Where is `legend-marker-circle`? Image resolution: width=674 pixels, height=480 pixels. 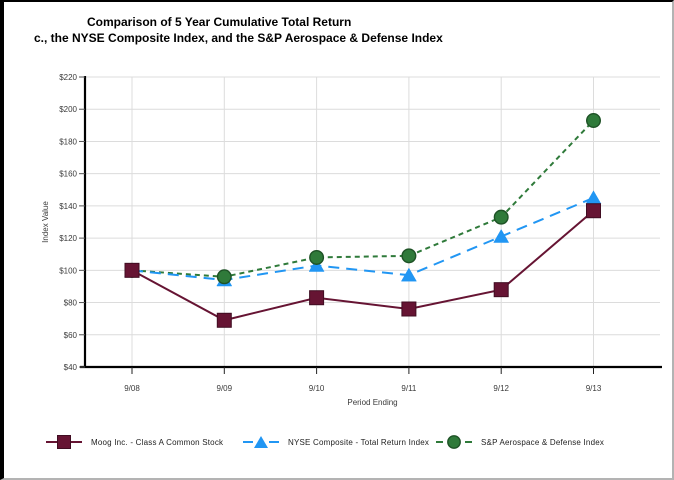 legend-marker-circle is located at coordinates (454, 442).